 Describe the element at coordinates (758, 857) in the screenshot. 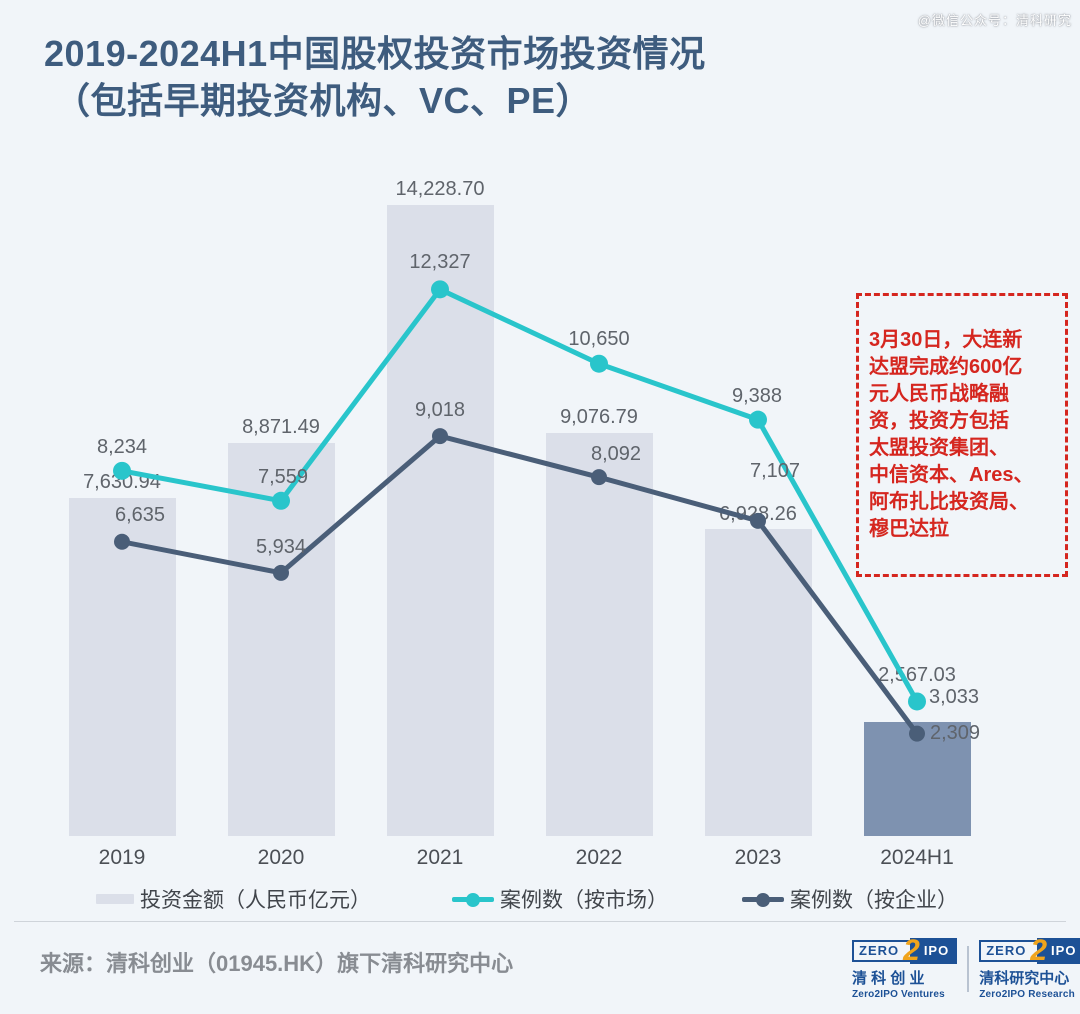

I see `x-tick-2023: 2023` at that location.